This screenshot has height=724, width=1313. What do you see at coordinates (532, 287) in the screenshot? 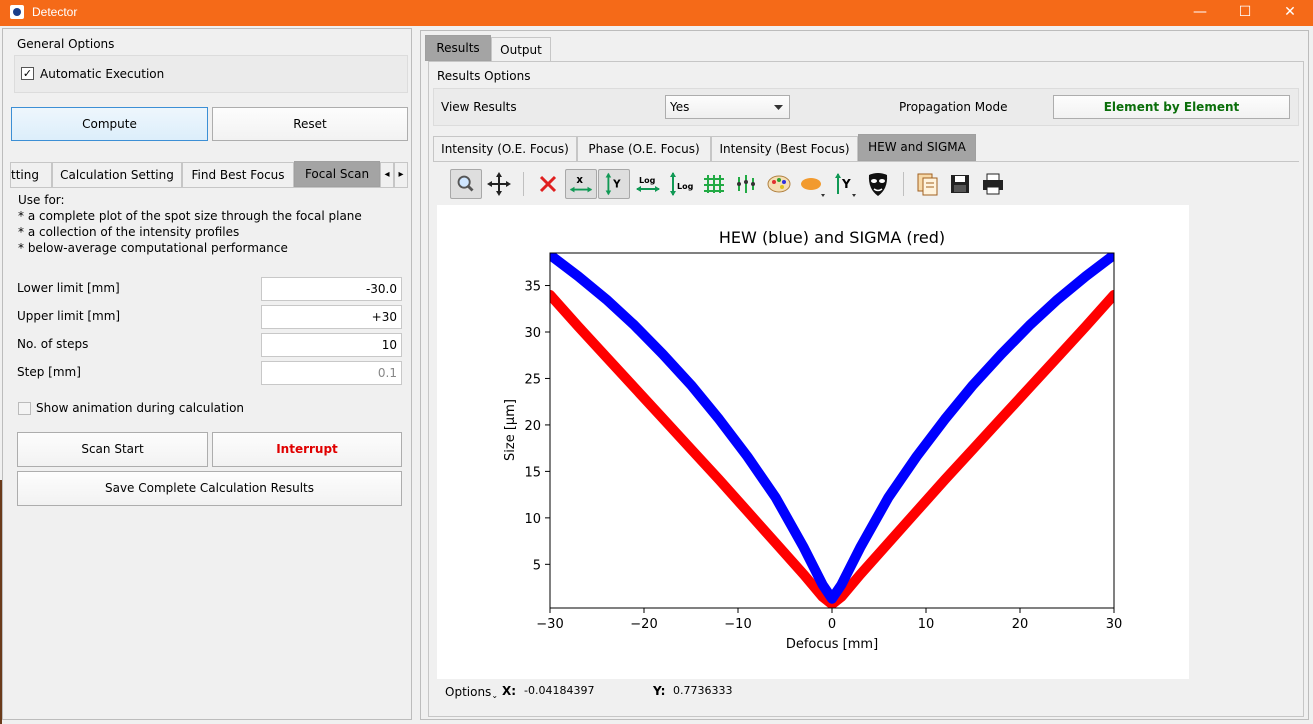
I see `y-tick-label: 35` at bounding box center [532, 287].